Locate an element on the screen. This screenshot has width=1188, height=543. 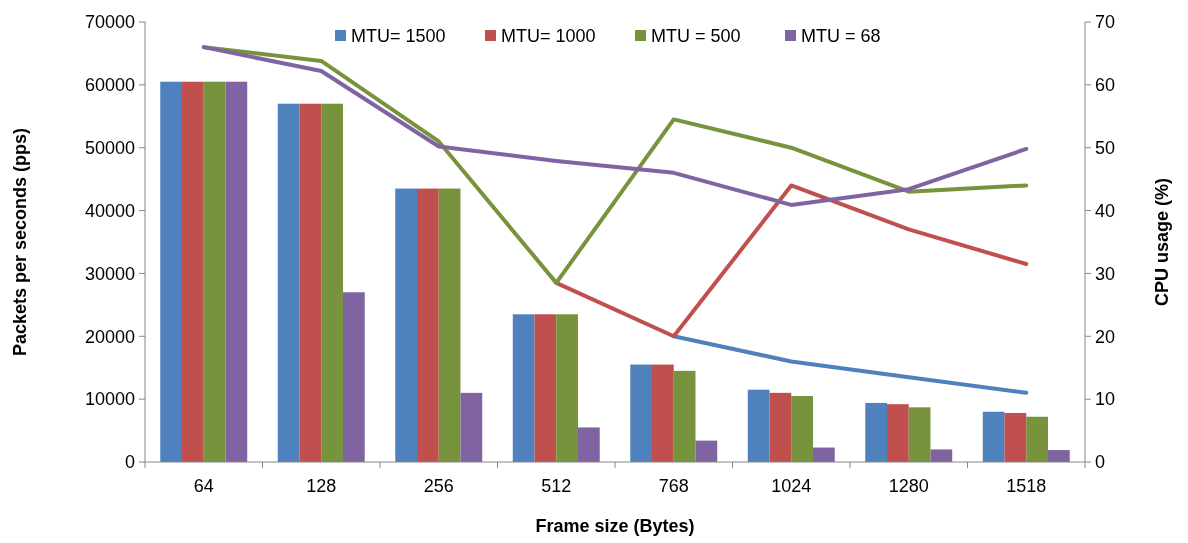
x-axis-title: Frame size (Bytes) is located at coordinates (615, 526).